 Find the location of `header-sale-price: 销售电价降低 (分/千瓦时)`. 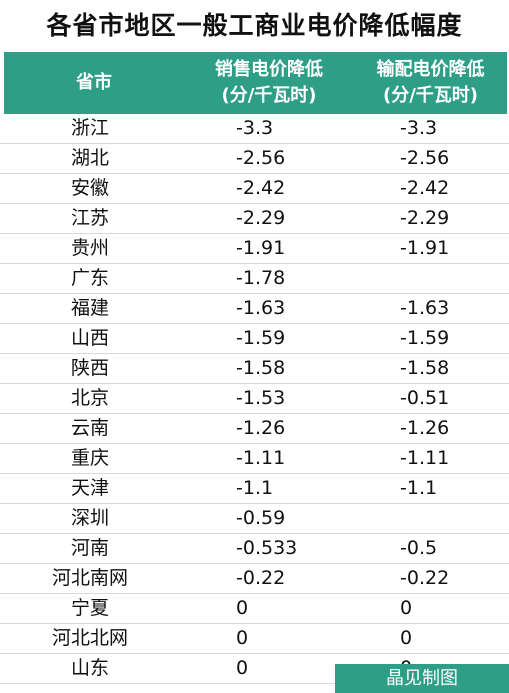

header-sale-price: 销售电价降低 (分/千瓦时) is located at coordinates (269, 83).